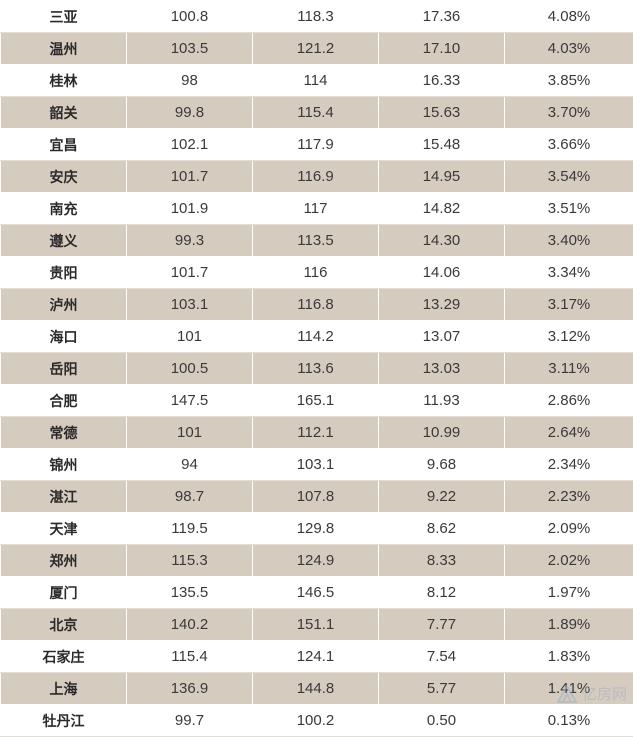 This screenshot has height=737, width=633. Describe the element at coordinates (316, 49) in the screenshot. I see `cell-value-b: 121.2` at that location.